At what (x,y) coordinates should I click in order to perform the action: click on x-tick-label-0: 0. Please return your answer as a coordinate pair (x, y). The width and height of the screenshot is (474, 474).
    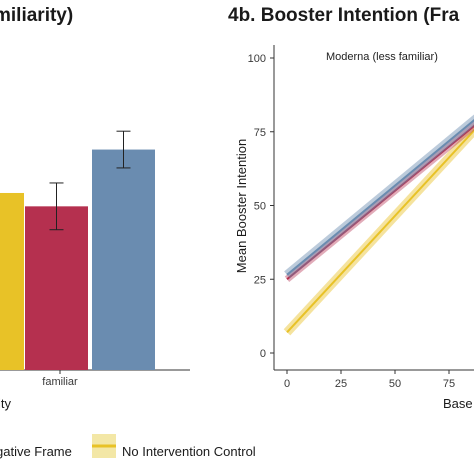
    Looking at the image, I should click on (287, 384).